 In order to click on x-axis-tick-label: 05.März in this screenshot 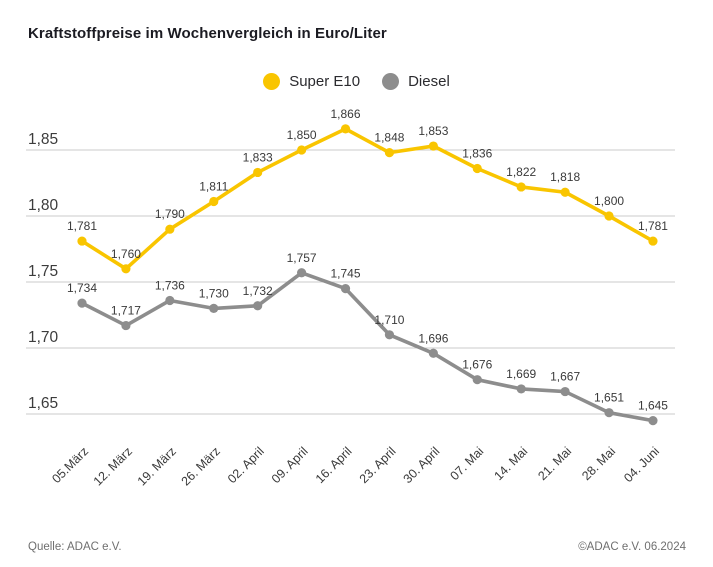, I will do `click(70, 465)`.